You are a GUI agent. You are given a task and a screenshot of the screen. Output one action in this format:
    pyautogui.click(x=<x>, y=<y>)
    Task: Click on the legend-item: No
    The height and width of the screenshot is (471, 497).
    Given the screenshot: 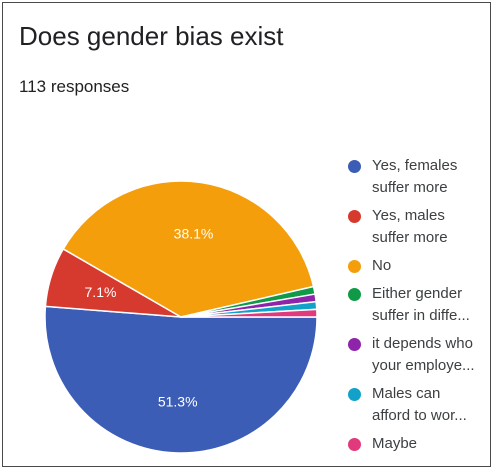 What is the action you would take?
    pyautogui.click(x=420, y=266)
    